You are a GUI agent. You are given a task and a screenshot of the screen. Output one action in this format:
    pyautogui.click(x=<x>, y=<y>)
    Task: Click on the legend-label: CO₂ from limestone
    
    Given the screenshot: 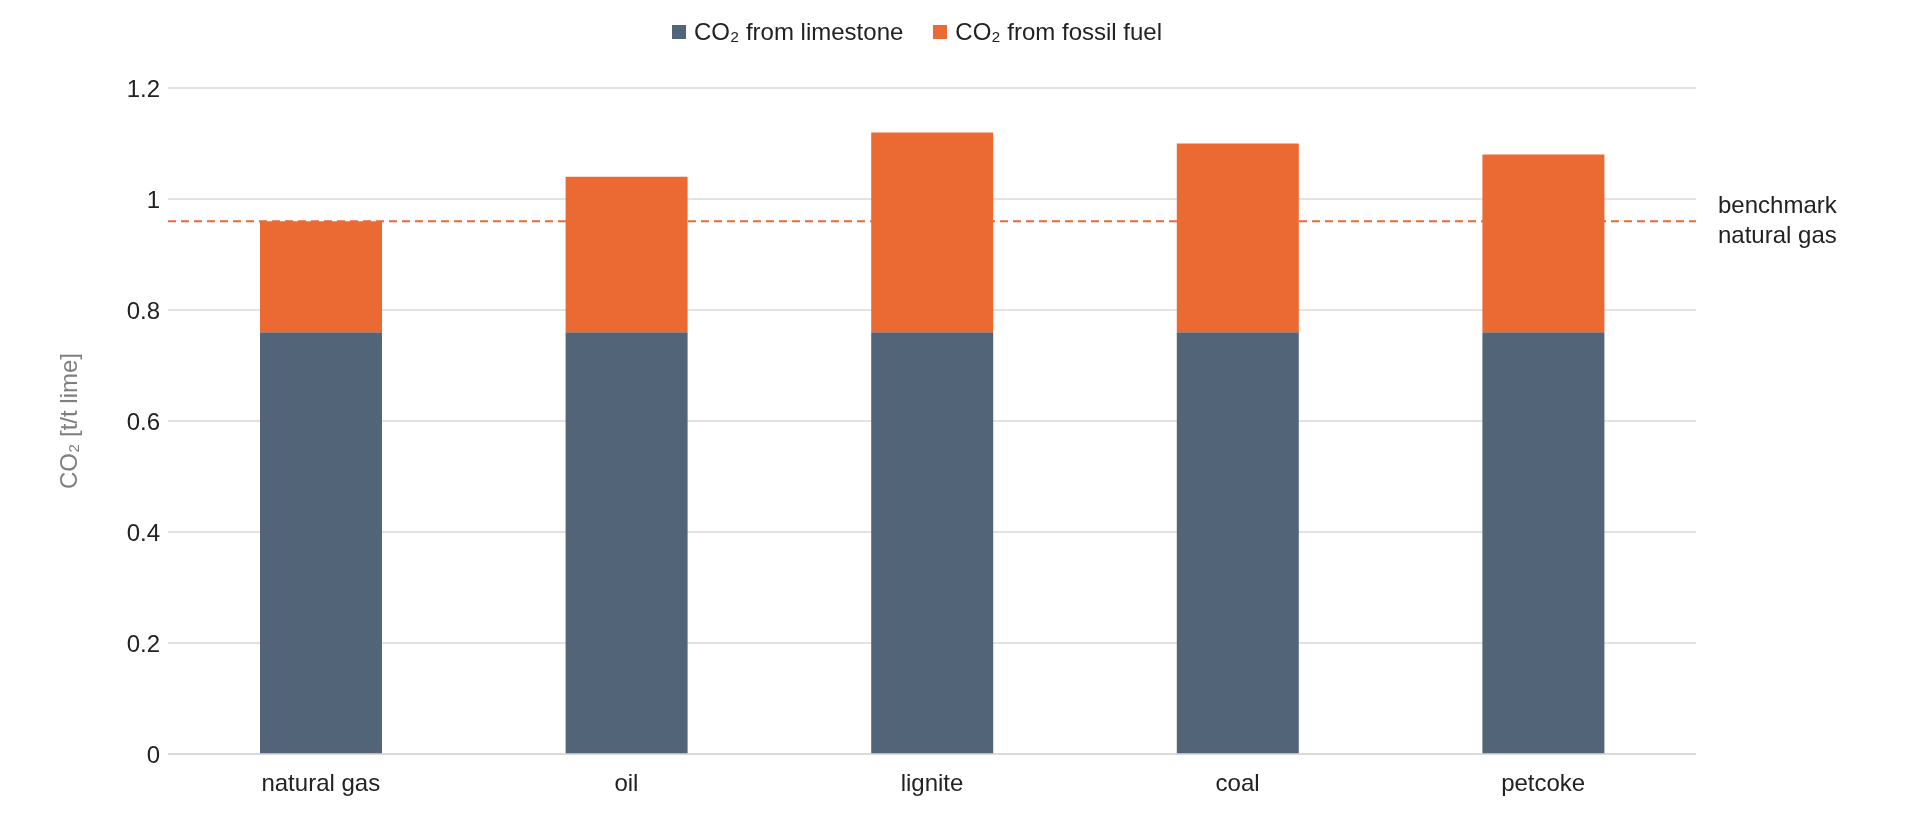 What is the action you would take?
    pyautogui.click(x=798, y=32)
    